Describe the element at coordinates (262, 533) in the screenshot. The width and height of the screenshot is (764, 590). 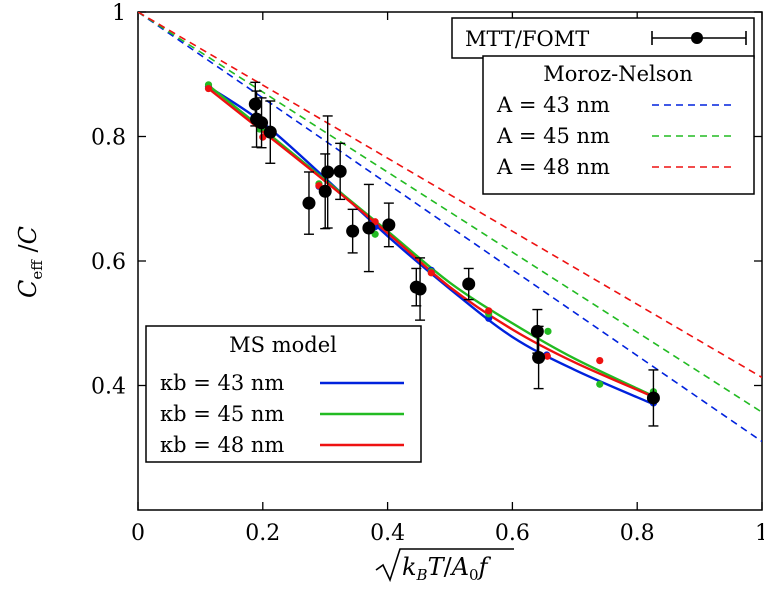
I see `x-tick-label: 0.2` at that location.